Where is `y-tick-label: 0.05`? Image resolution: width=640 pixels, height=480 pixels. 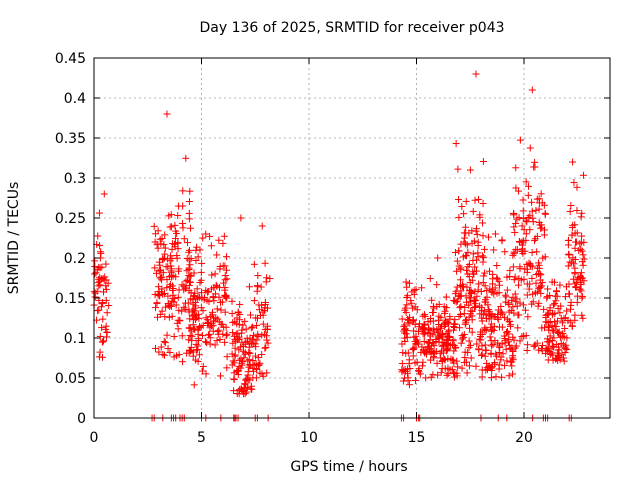
y-tick-label: 0.05 is located at coordinates (70, 379).